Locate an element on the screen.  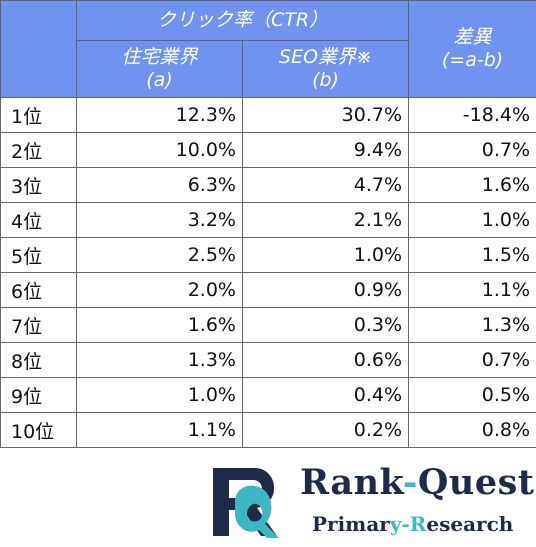
logo-part: Primar is located at coordinates (351, 524).